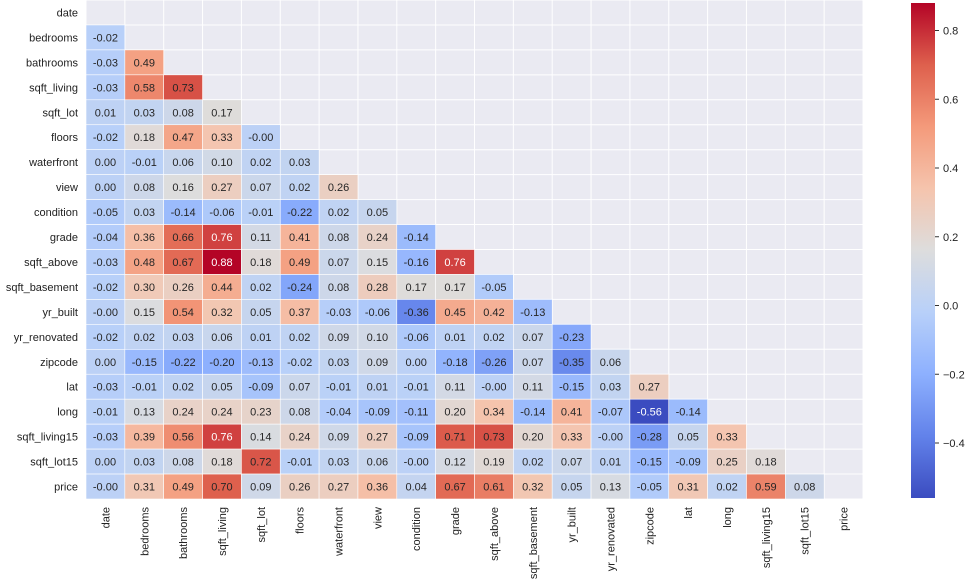 The width and height of the screenshot is (977, 584). I want to click on x-tick-label-bedrooms: bedrooms, so click(145, 531).